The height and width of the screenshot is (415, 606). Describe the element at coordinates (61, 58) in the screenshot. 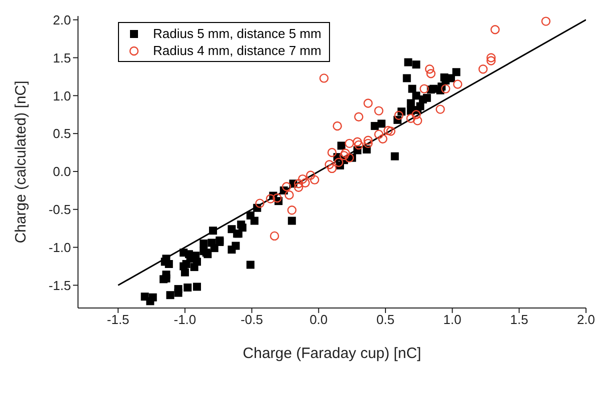

I see `y-tick-label: 1.5` at that location.